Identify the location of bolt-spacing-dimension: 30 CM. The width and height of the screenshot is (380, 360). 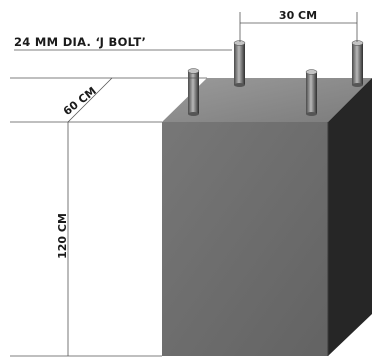
(298, 25).